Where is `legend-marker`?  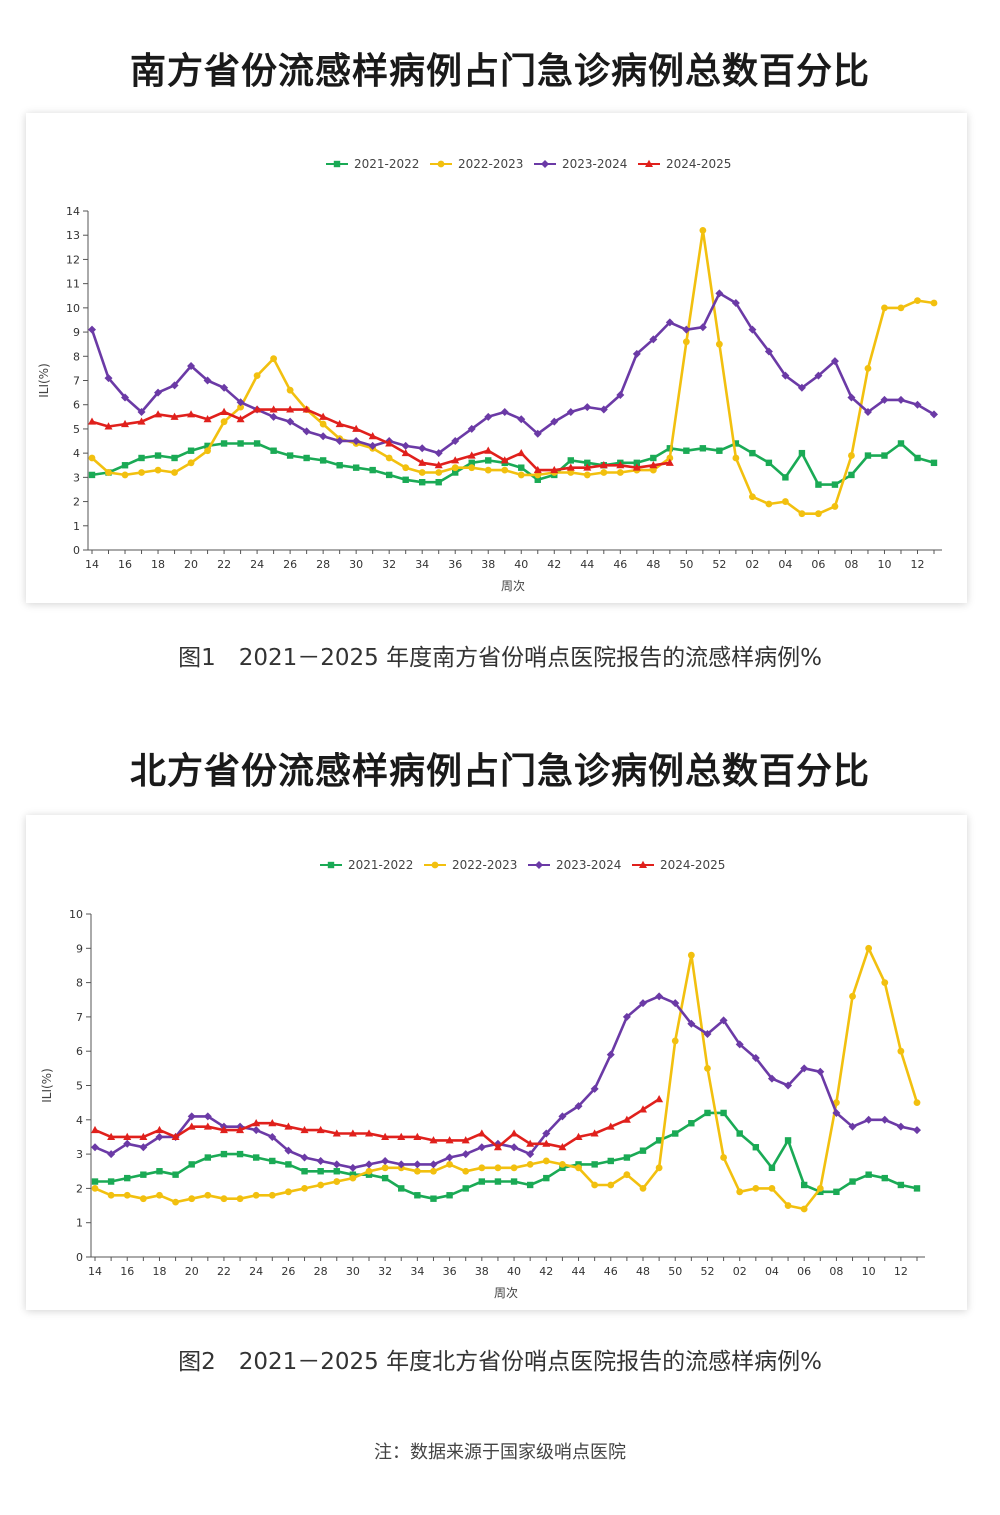 legend-marker is located at coordinates (331, 865).